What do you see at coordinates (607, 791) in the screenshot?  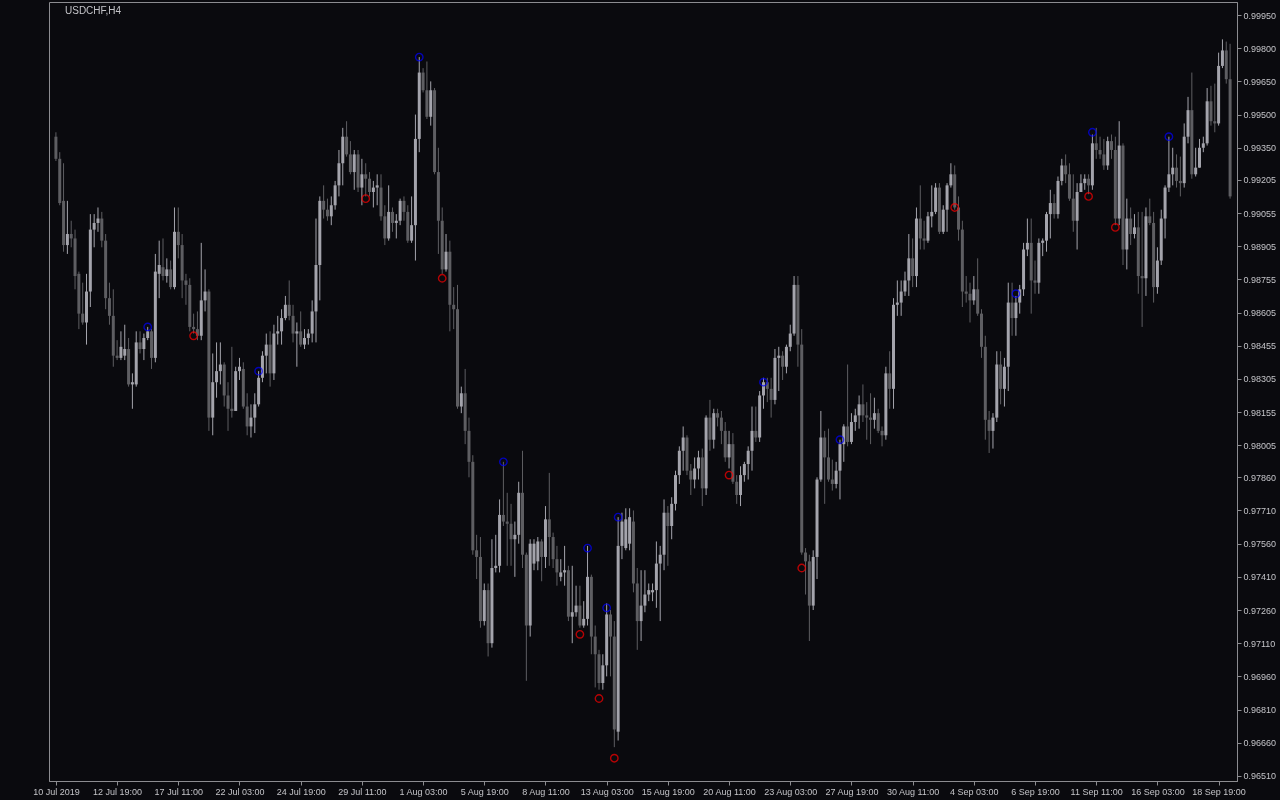 I see `x-tick-label: 13 Aug 03:00` at bounding box center [607, 791].